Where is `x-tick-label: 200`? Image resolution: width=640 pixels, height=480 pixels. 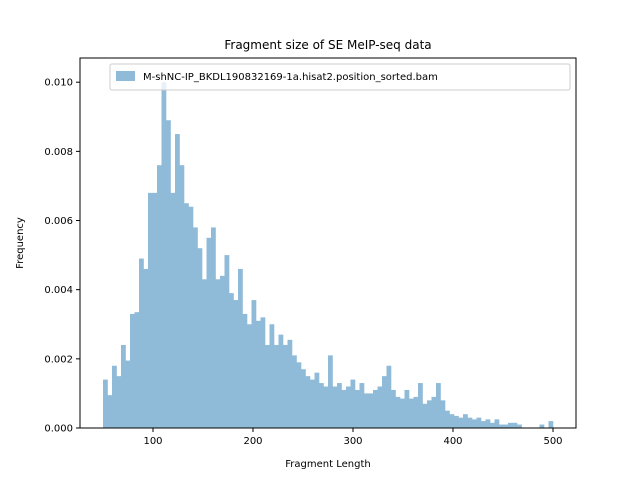 x-tick-label: 200 is located at coordinates (252, 441).